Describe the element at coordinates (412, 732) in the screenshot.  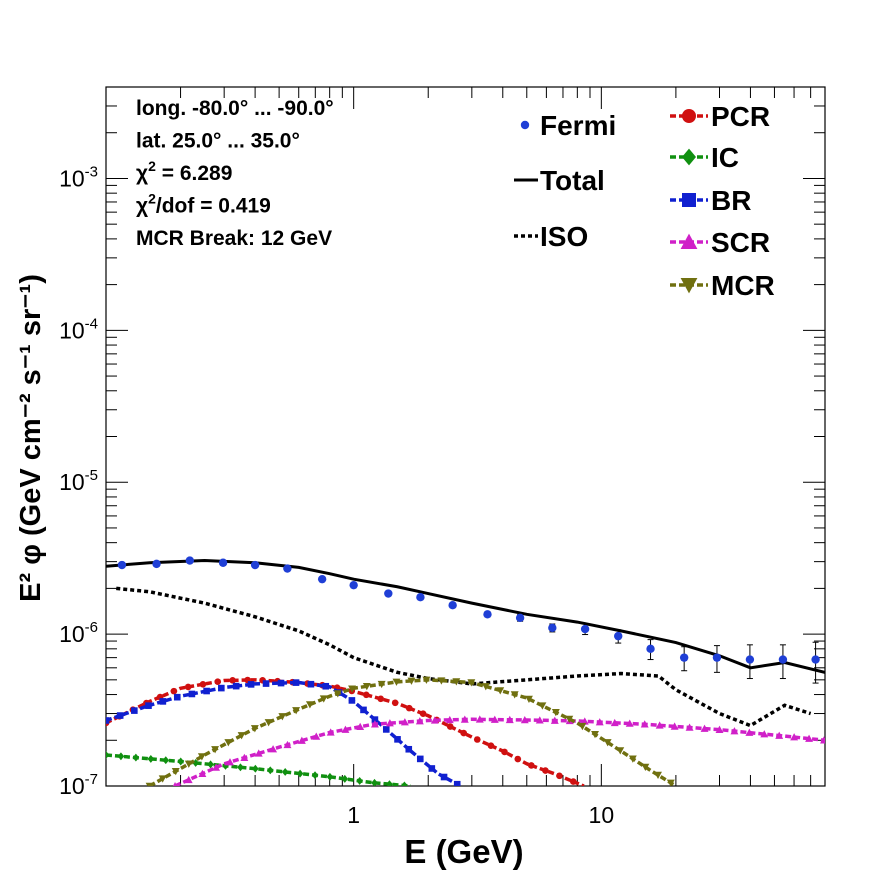
I see `mcr-curve` at that location.